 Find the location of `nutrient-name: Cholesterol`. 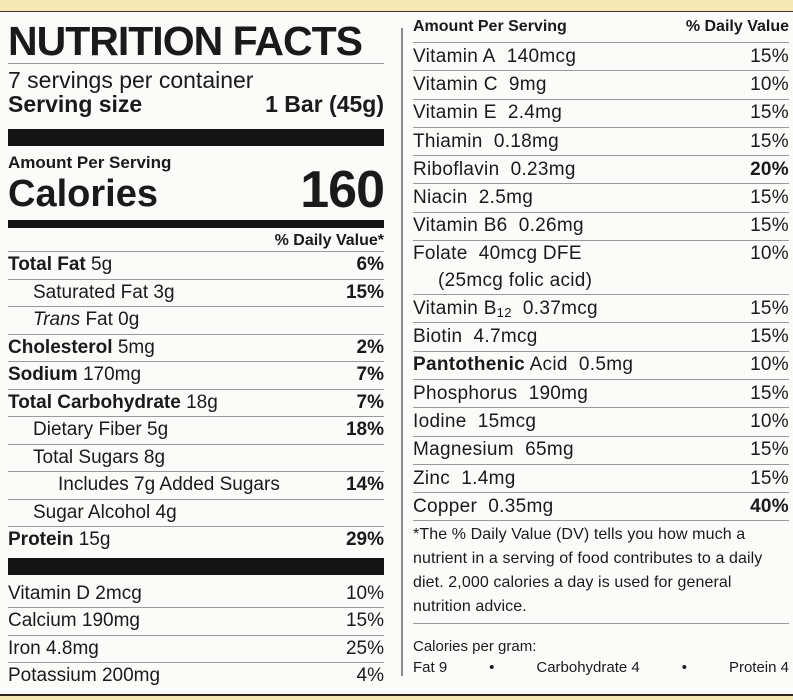

nutrient-name: Cholesterol is located at coordinates (60, 347).